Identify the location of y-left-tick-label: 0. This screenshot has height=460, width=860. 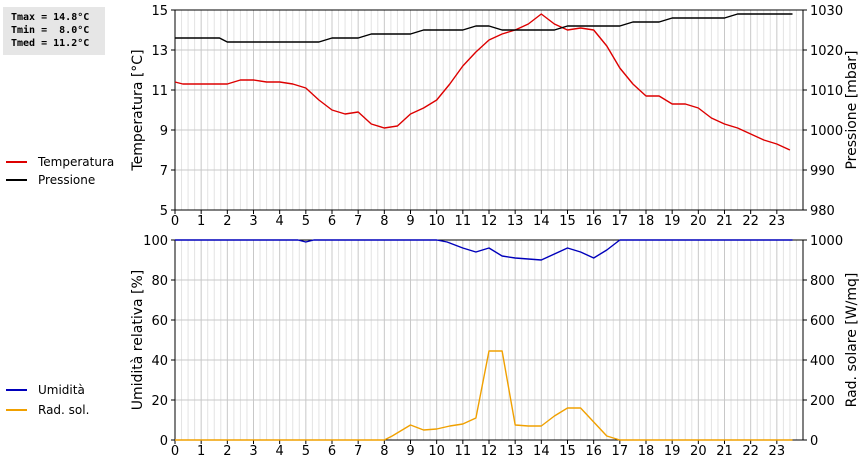
(164, 441).